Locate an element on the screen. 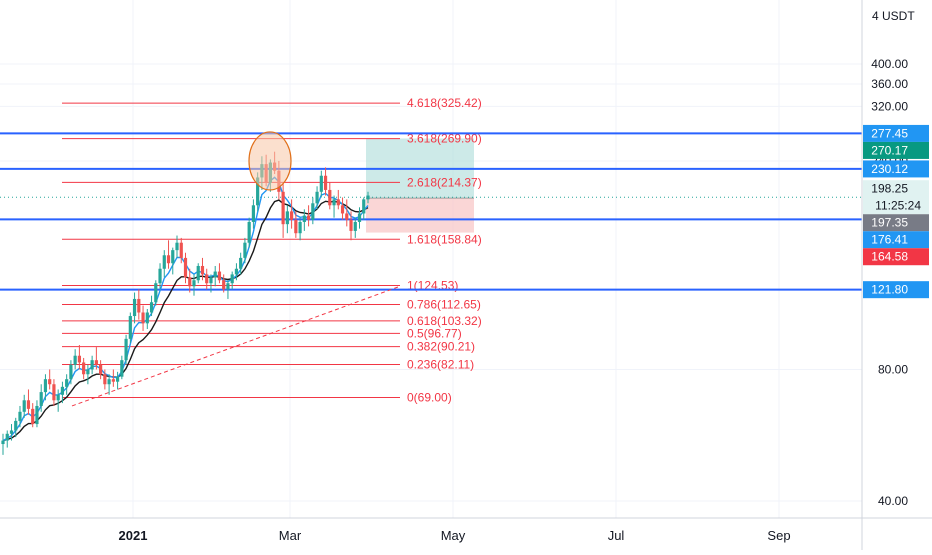  currency-label: 4 USDT is located at coordinates (893, 16).